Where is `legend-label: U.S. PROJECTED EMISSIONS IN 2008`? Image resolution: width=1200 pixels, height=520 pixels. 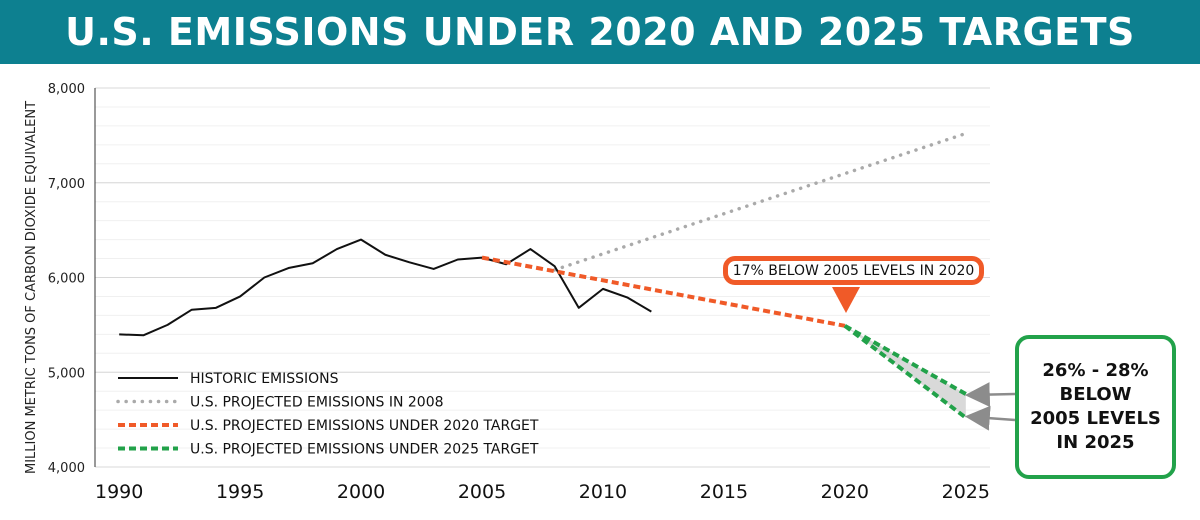
legend-label: U.S. PROJECTED EMISSIONS IN 2008 is located at coordinates (317, 403).